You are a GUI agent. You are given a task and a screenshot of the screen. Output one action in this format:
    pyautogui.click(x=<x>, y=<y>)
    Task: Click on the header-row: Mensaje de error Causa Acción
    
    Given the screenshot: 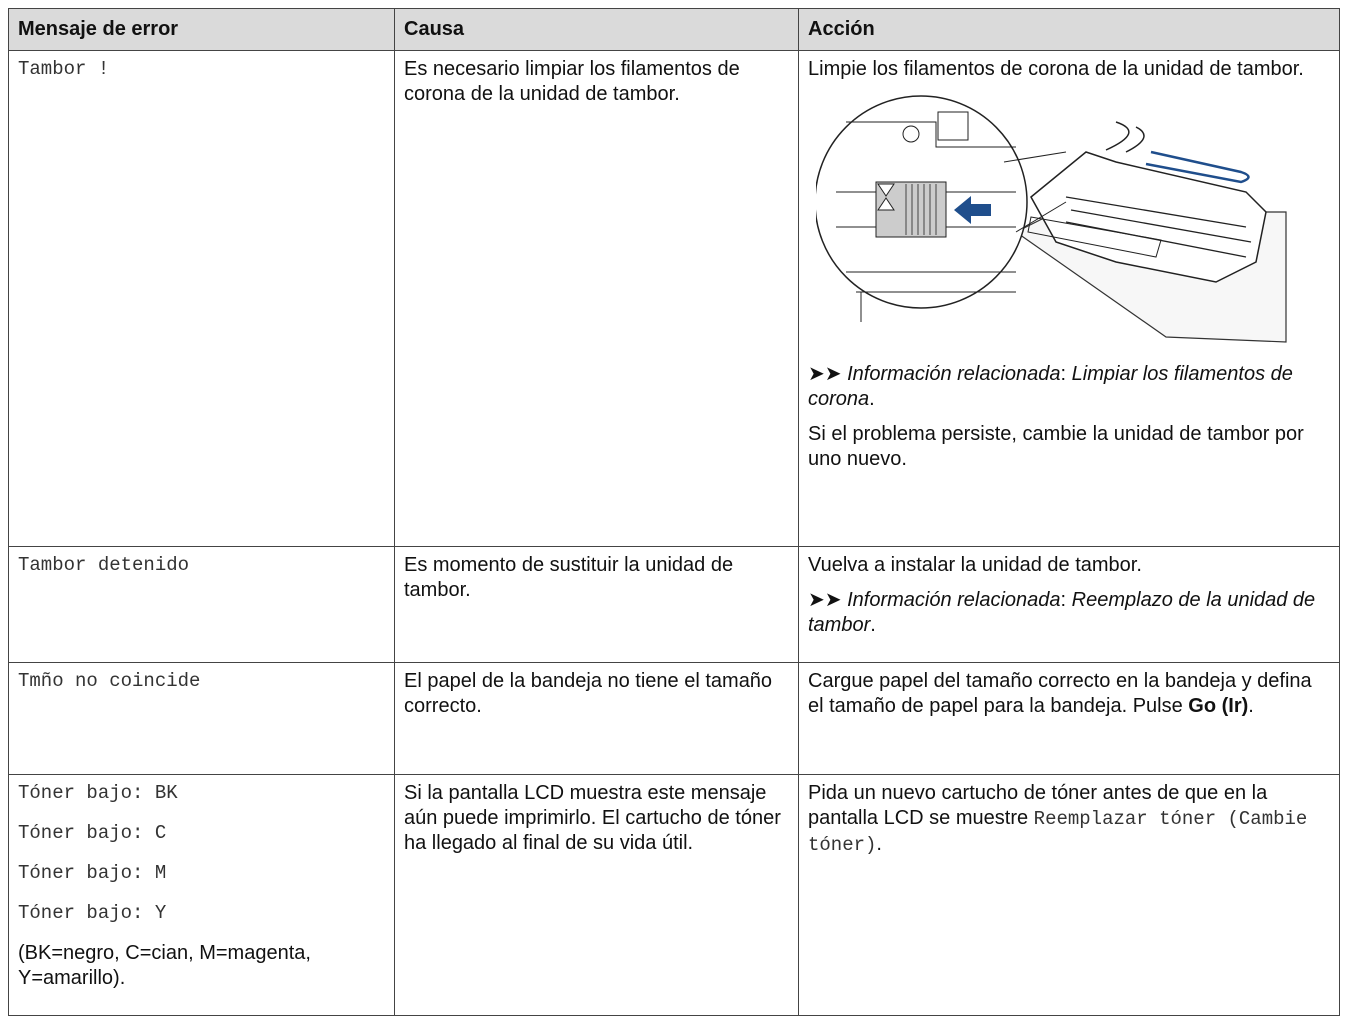 What is the action you would take?
    pyautogui.click(x=674, y=29)
    